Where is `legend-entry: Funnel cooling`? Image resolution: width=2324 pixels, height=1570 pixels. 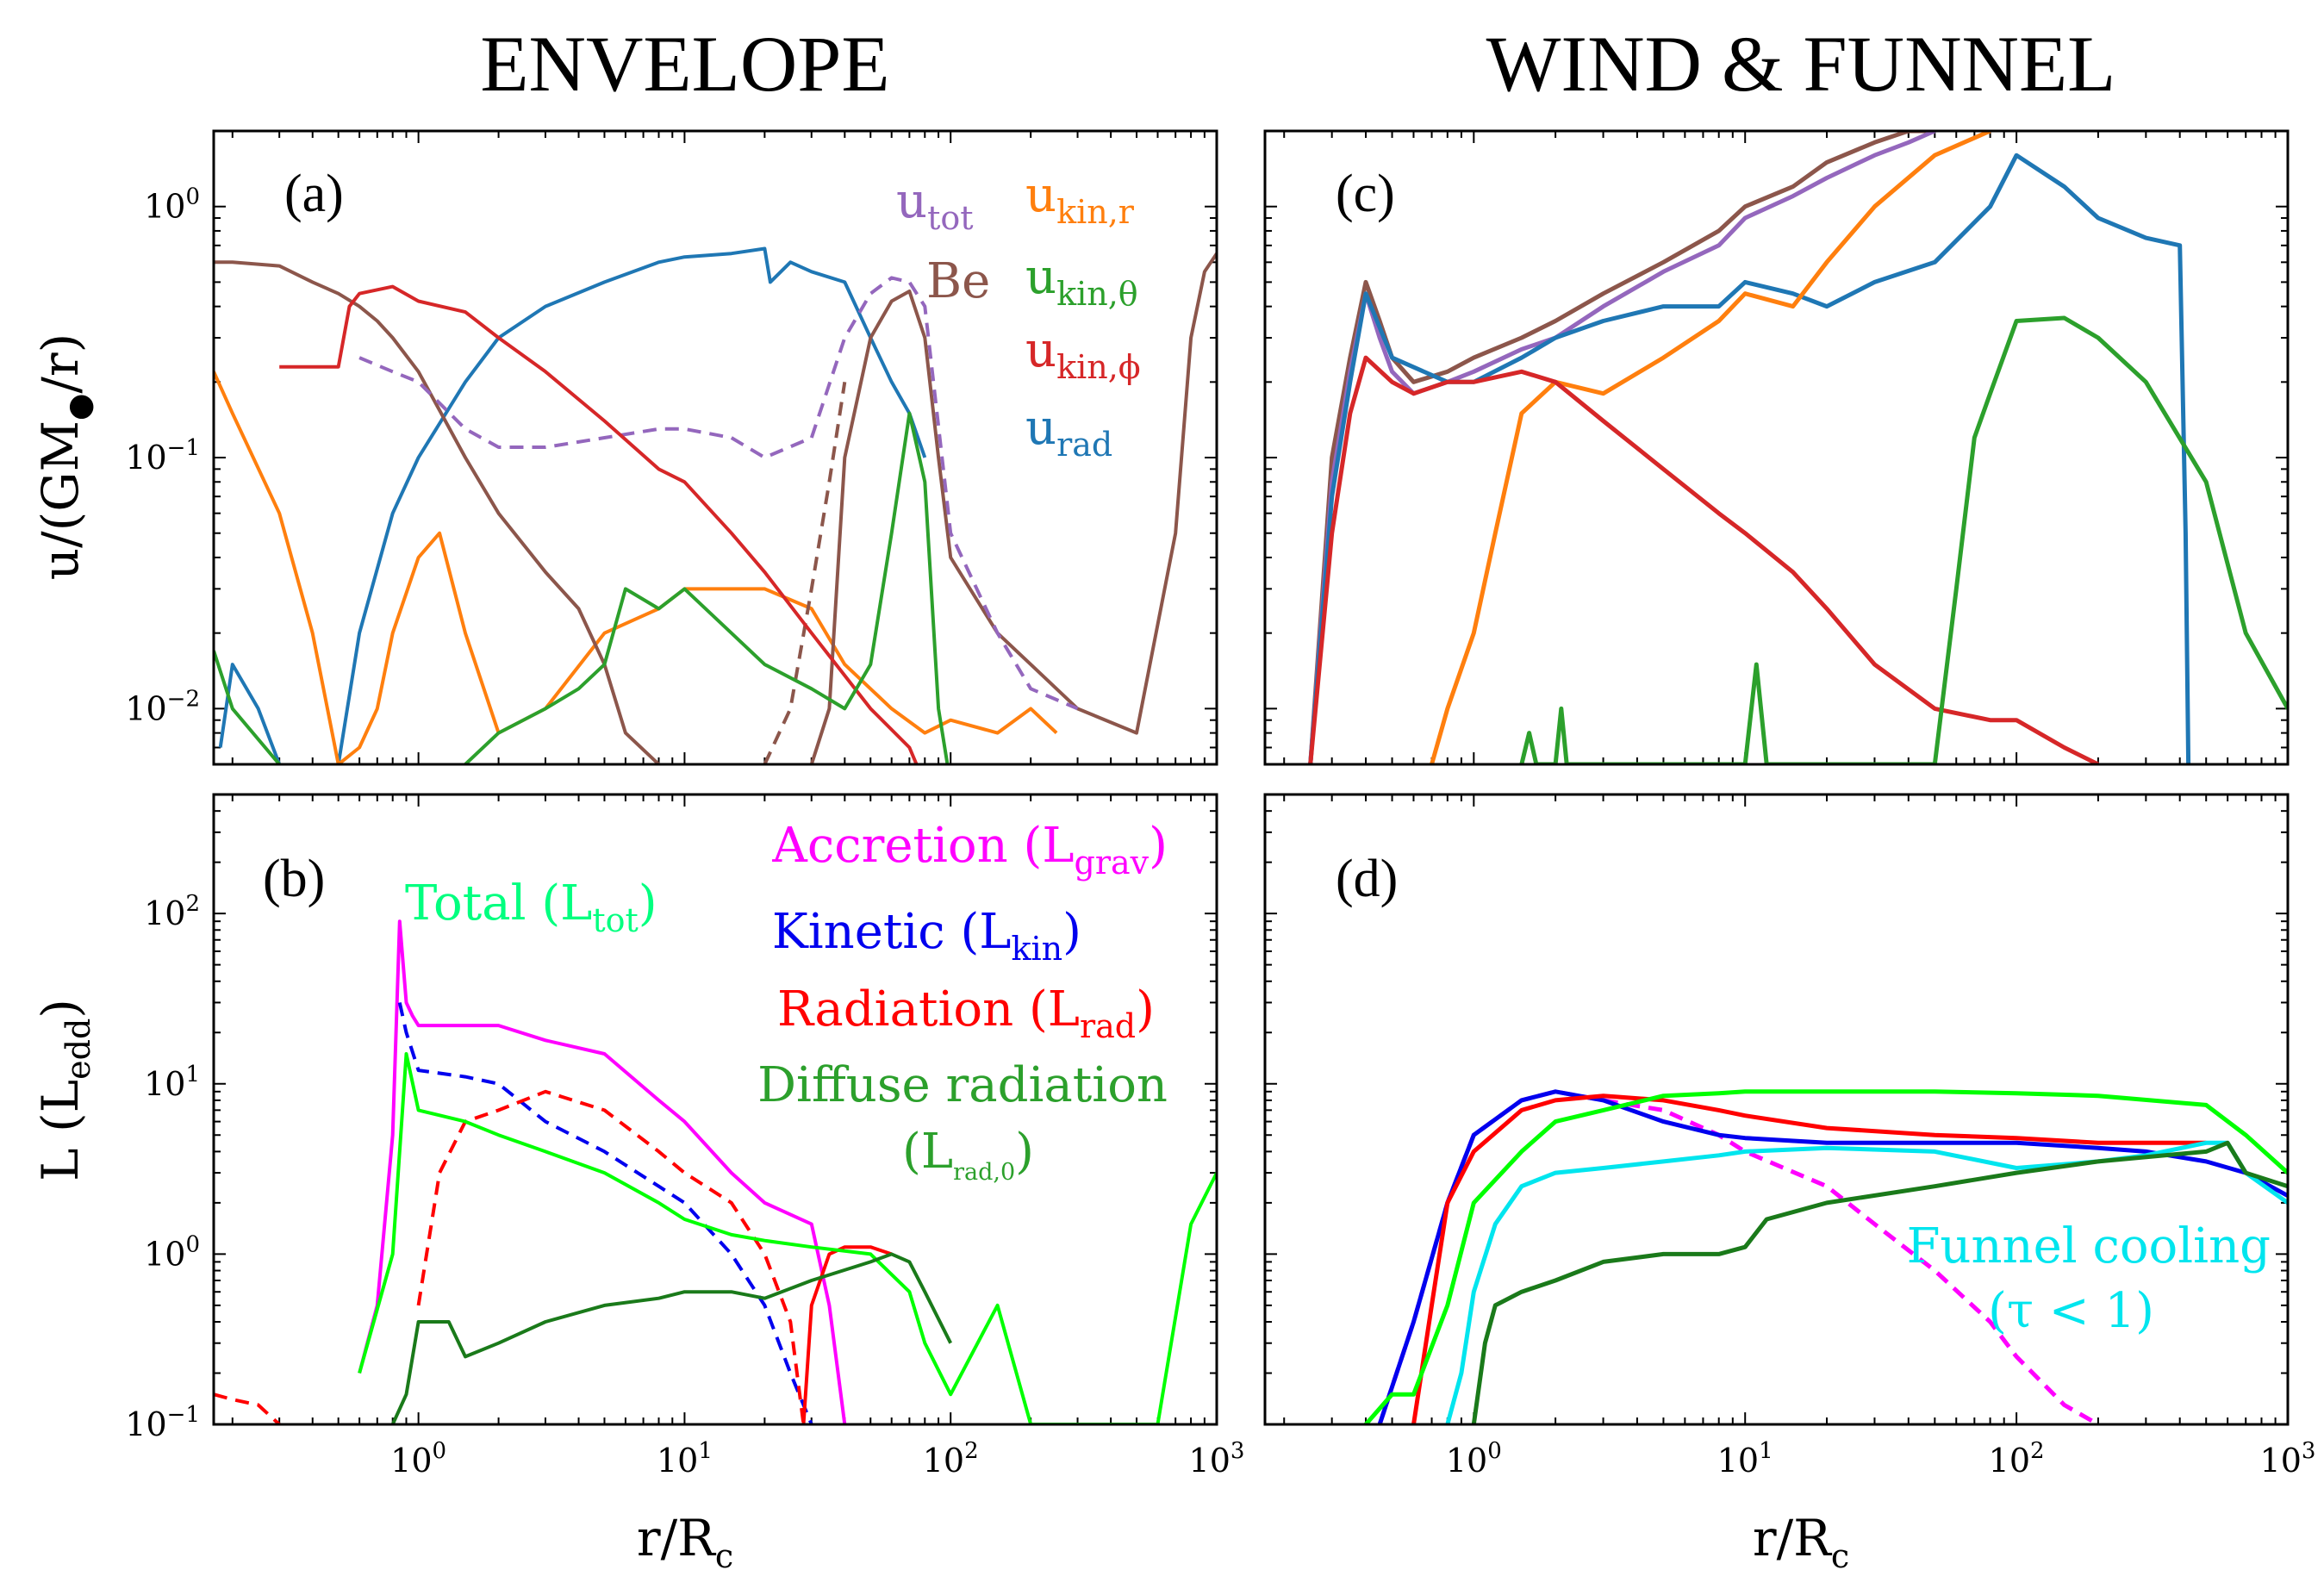
legend-entry: Funnel cooling is located at coordinates (2089, 1246).